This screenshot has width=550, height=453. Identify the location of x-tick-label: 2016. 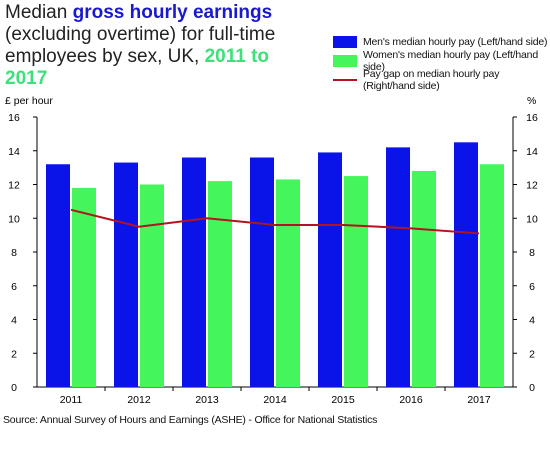
(411, 400).